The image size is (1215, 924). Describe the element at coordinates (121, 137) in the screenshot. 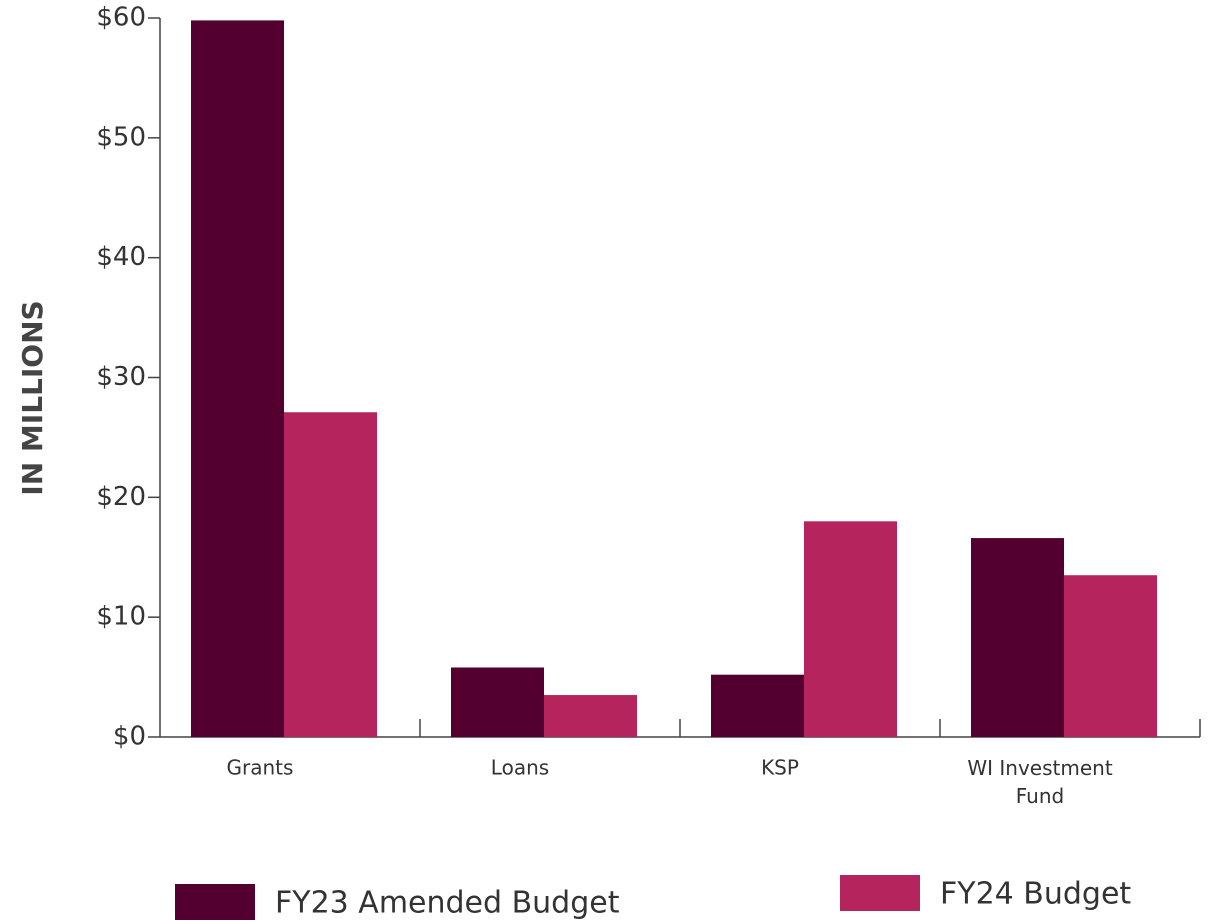

I see `y-tick-label: $50` at that location.